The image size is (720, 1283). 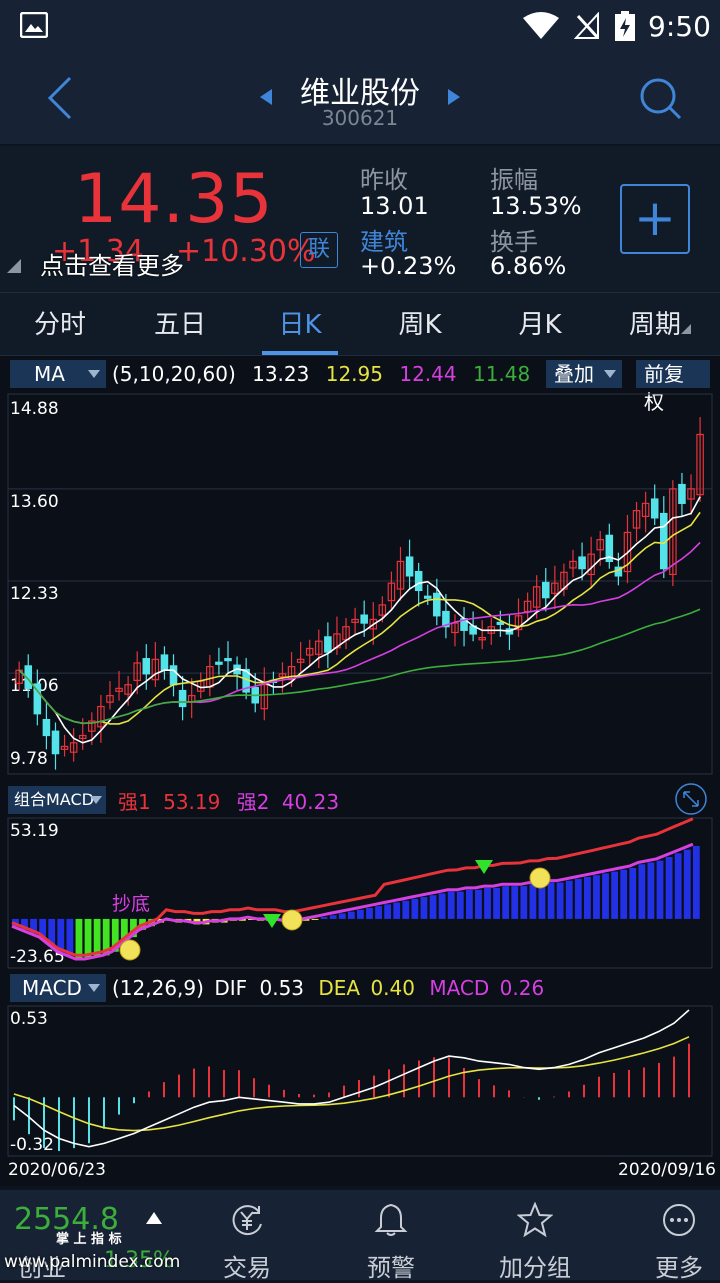 I want to click on nav-alert-label: 预警, so click(x=391, y=1268).